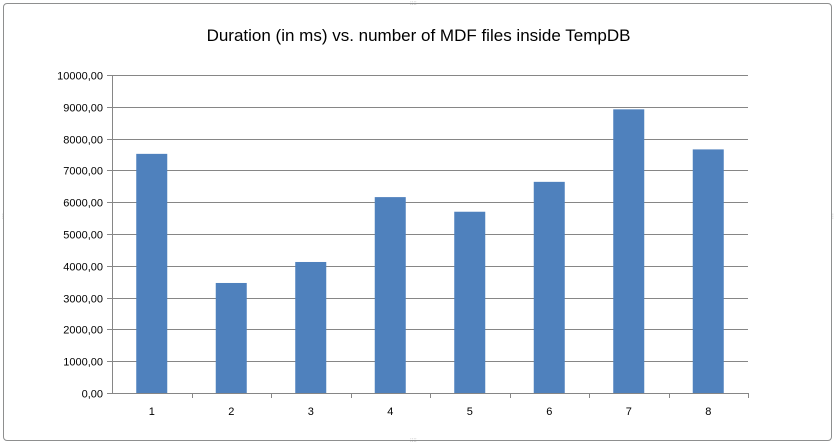  I want to click on x-tick-label: 8, so click(708, 412).